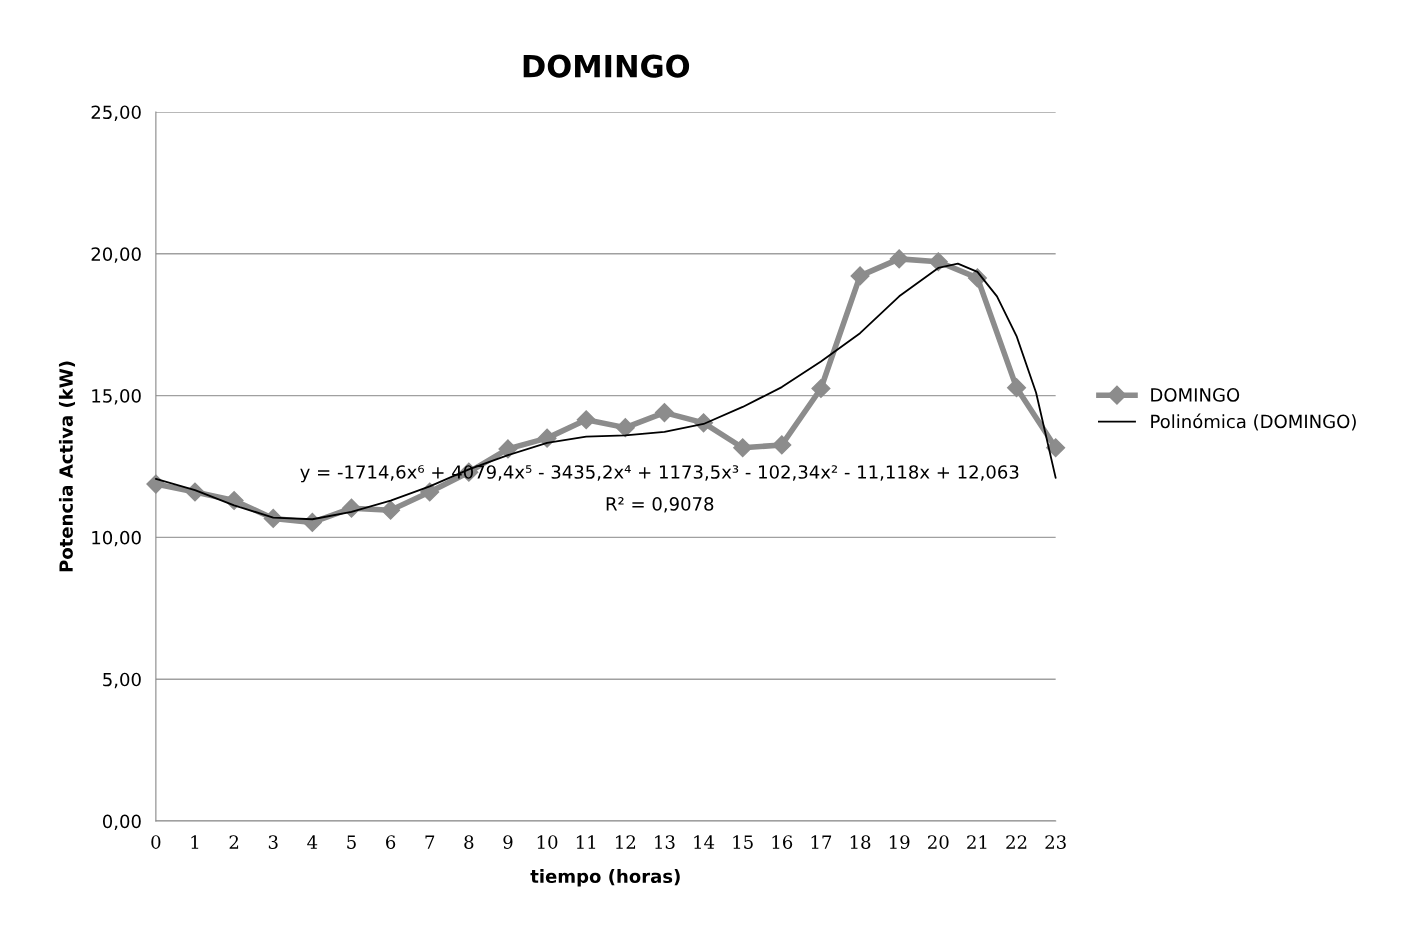  I want to click on x-tick-label: 14, so click(704, 842).